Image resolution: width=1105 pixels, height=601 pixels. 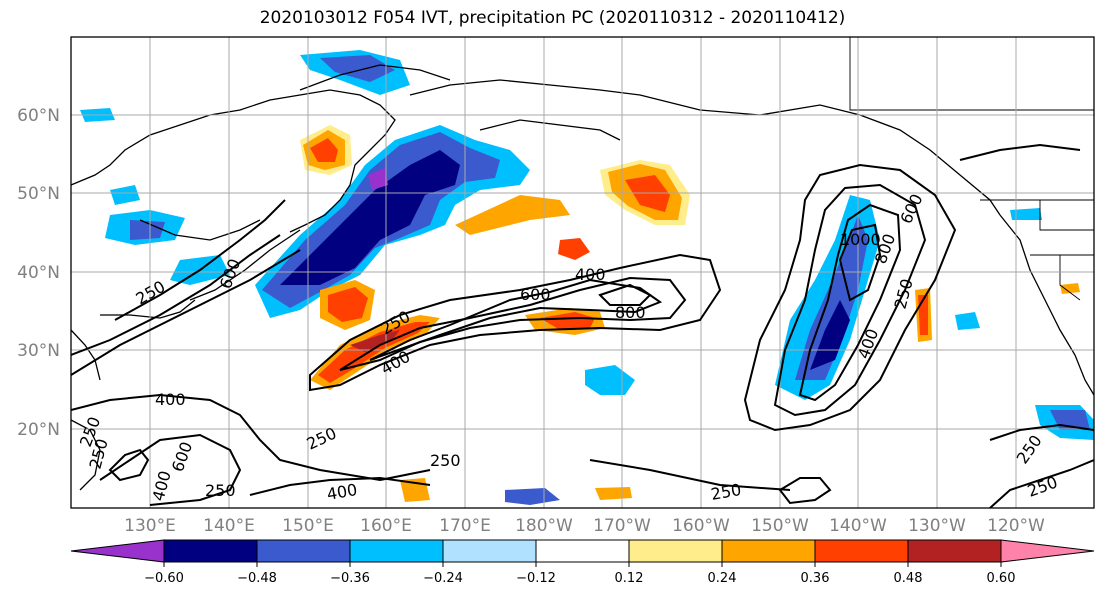 I want to click on lon-tick-label: 170°E, so click(x=465, y=526).